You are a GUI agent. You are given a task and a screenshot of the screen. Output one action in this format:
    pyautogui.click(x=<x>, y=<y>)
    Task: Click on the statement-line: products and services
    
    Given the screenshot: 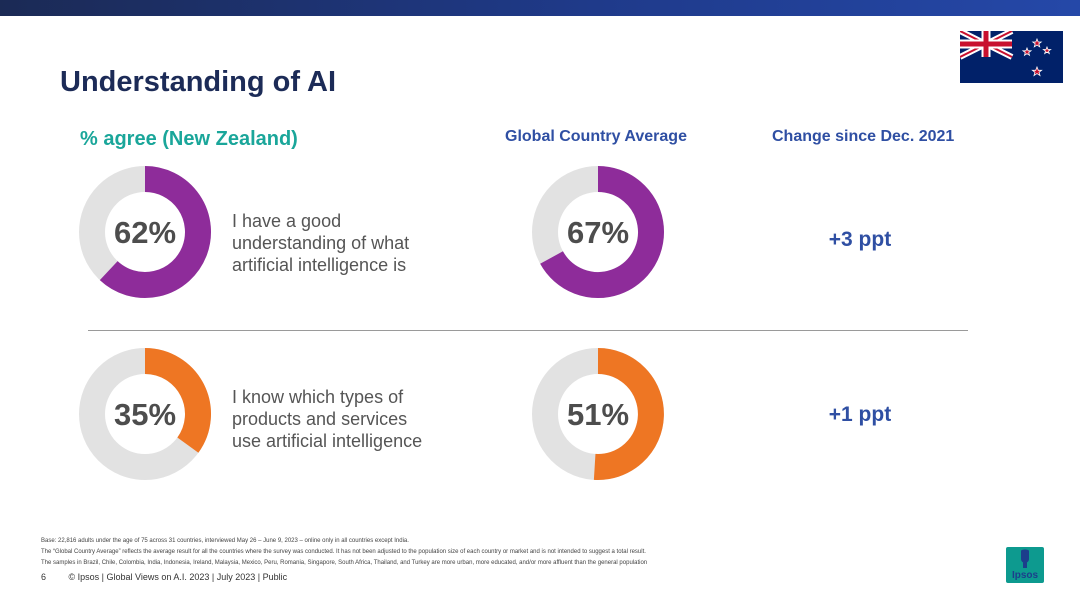 What is the action you would take?
    pyautogui.click(x=320, y=419)
    